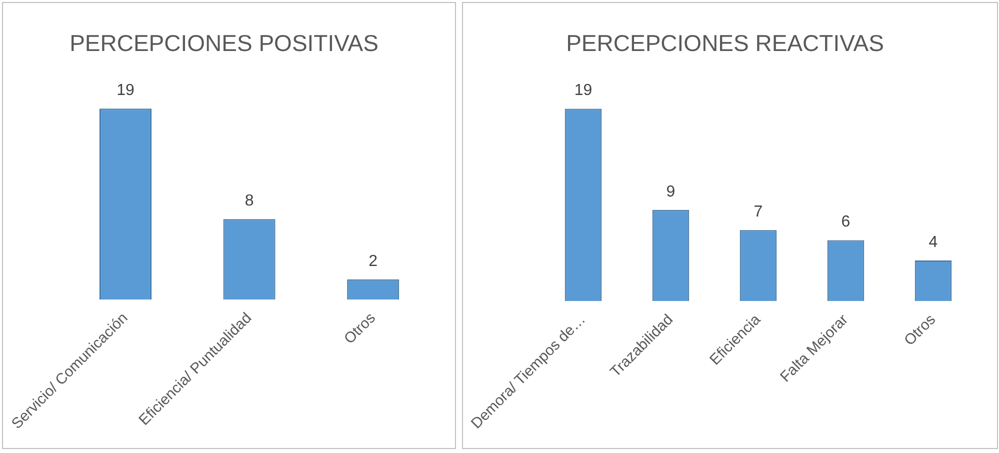 This screenshot has width=999, height=453. Describe the element at coordinates (845, 222) in the screenshot. I see `data-label: 6` at that location.